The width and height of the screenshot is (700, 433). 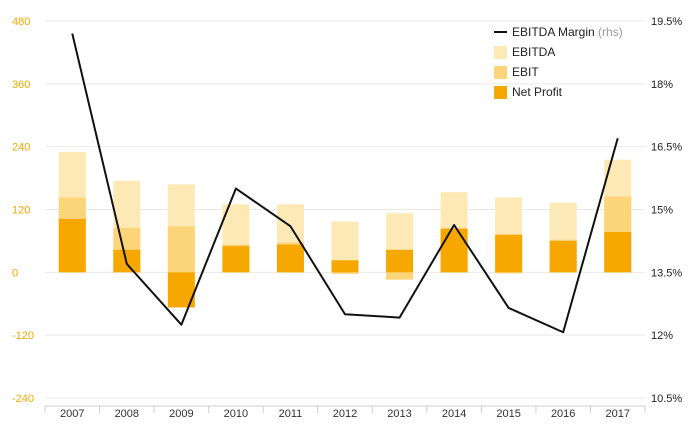 I want to click on left-axis-ticks: 480 360 240 120 0 -120 -240, so click(x=23, y=210).